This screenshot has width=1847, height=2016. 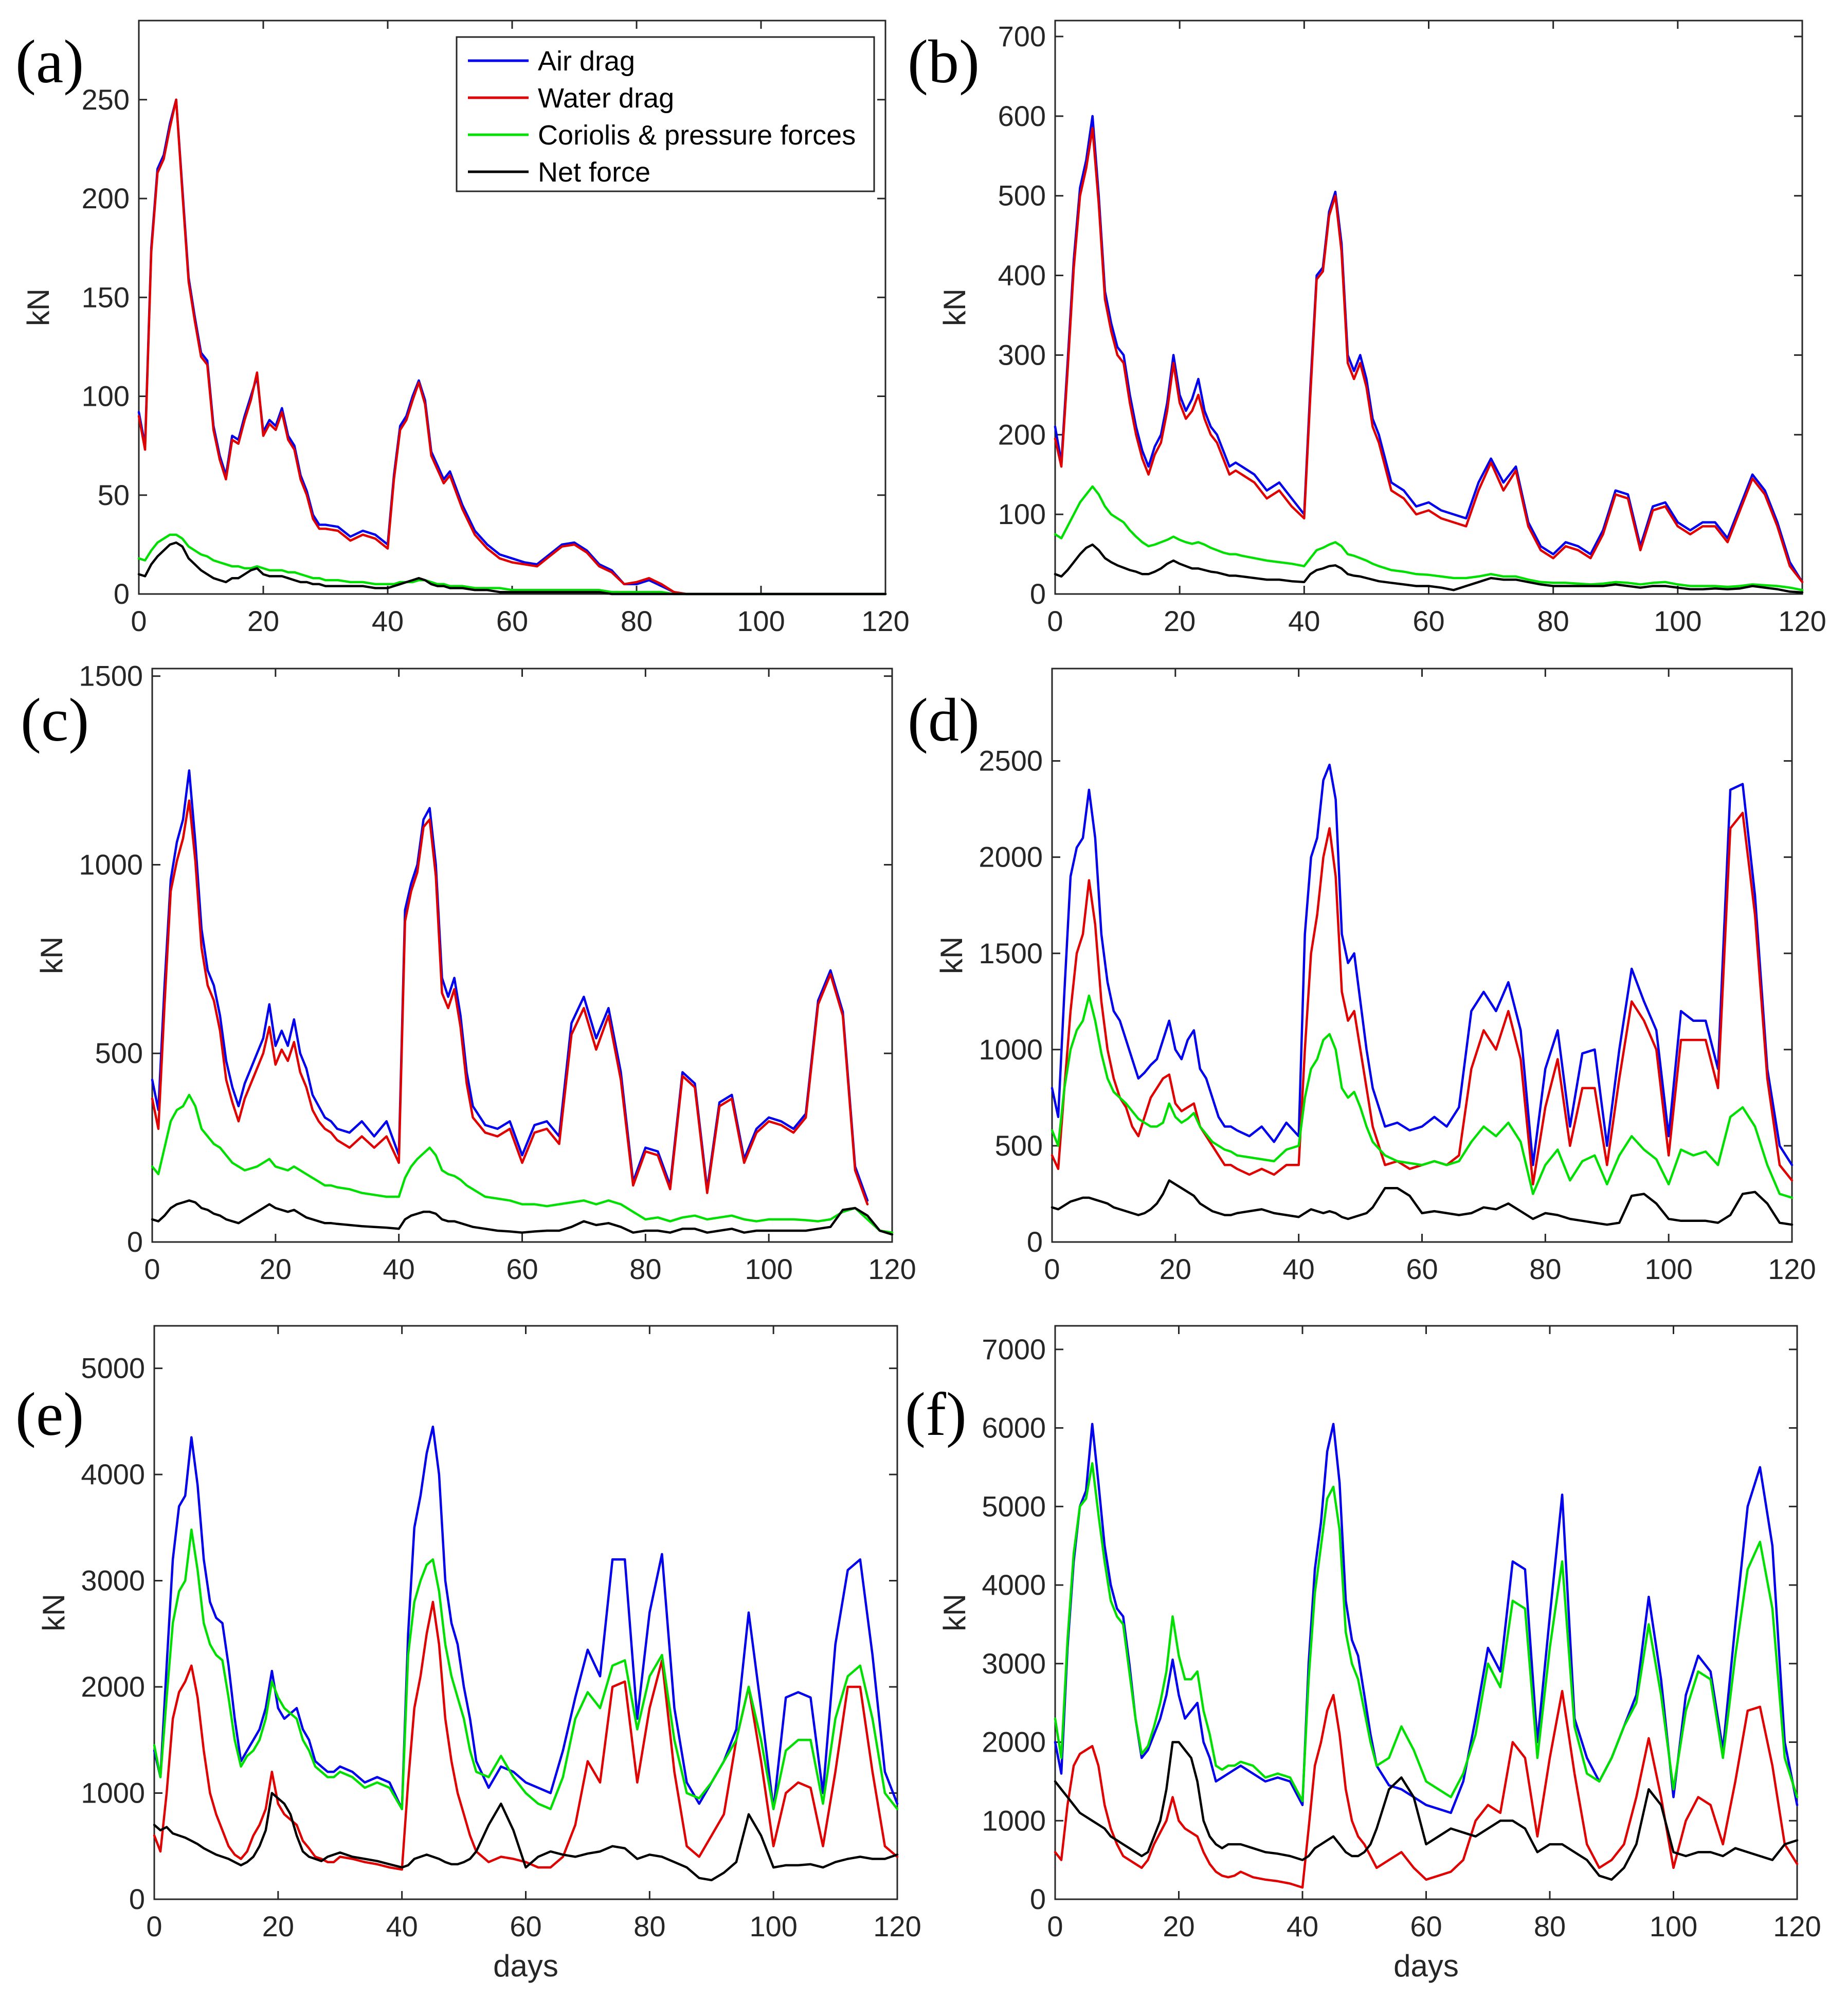 What do you see at coordinates (594, 172) in the screenshot?
I see `legend-entry: Net force` at bounding box center [594, 172].